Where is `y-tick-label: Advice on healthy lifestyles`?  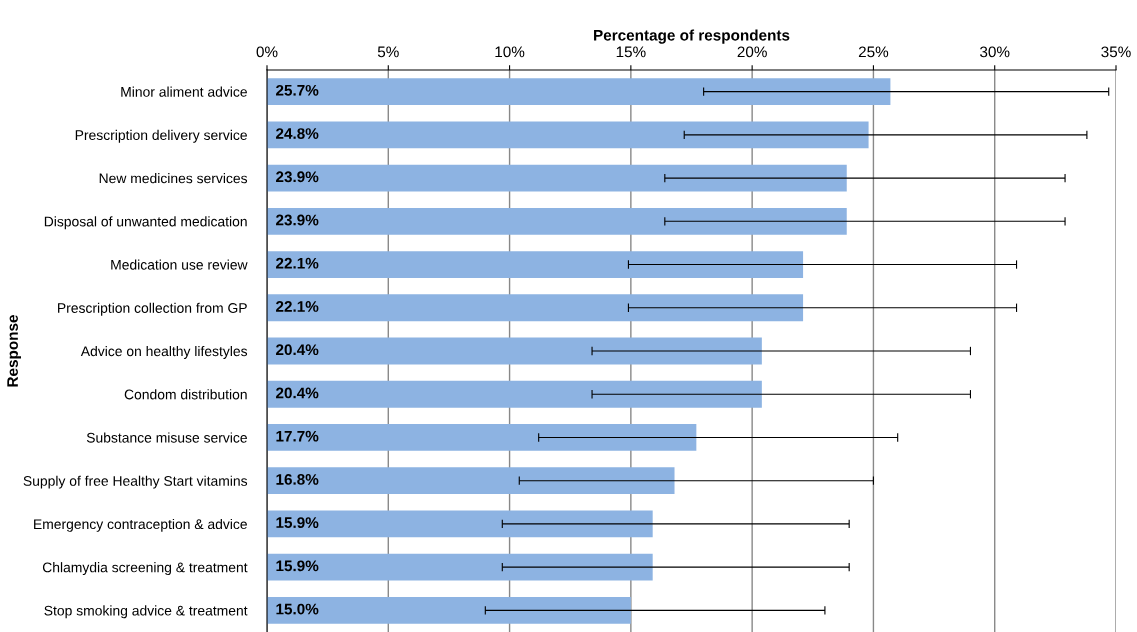
y-tick-label: Advice on healthy lifestyles is located at coordinates (164, 352).